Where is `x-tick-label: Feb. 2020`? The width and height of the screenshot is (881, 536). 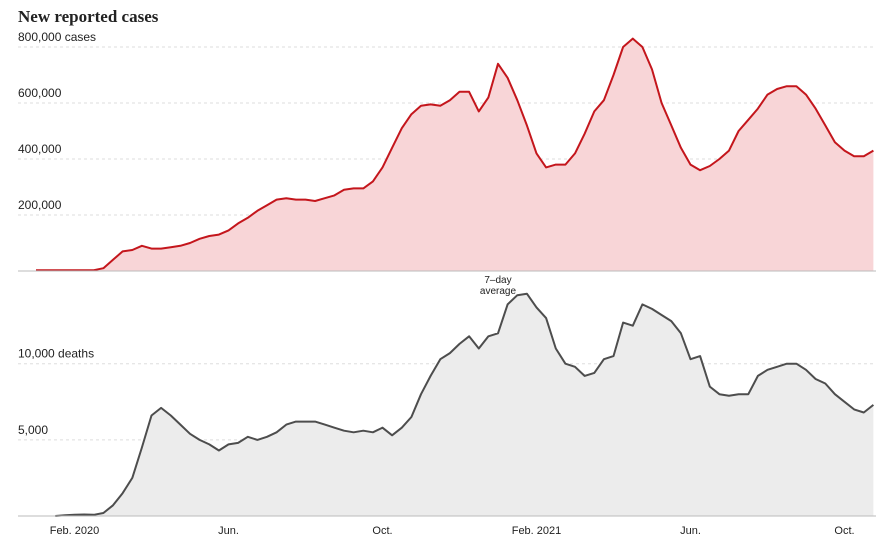
x-tick-label: Feb. 2020 is located at coordinates (75, 530).